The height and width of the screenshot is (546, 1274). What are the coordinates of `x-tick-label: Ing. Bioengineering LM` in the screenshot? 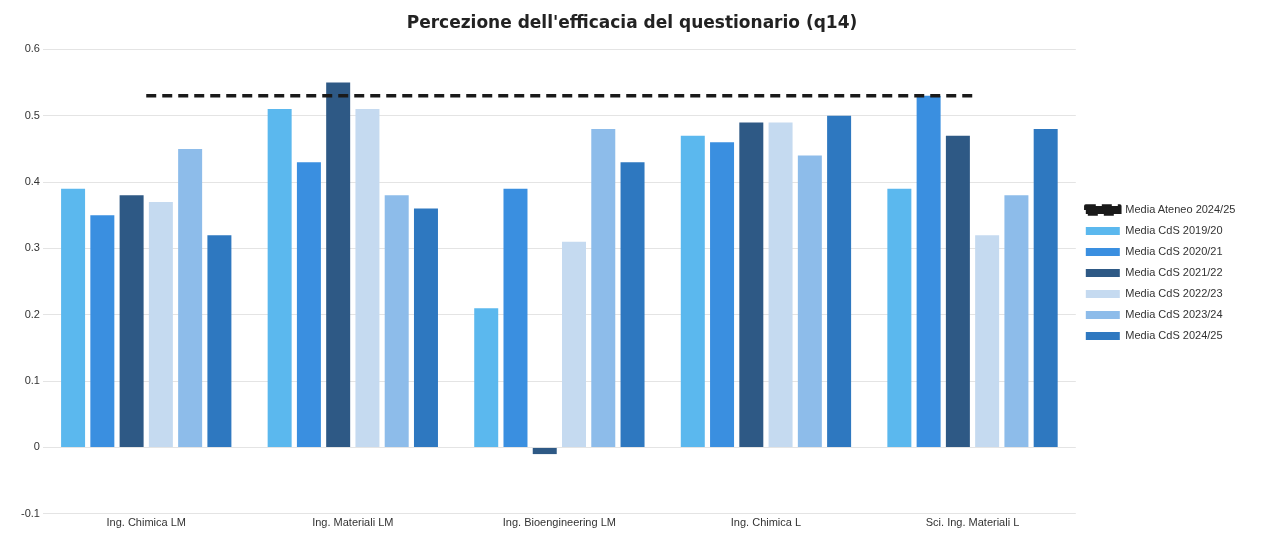 It's located at (559, 522).